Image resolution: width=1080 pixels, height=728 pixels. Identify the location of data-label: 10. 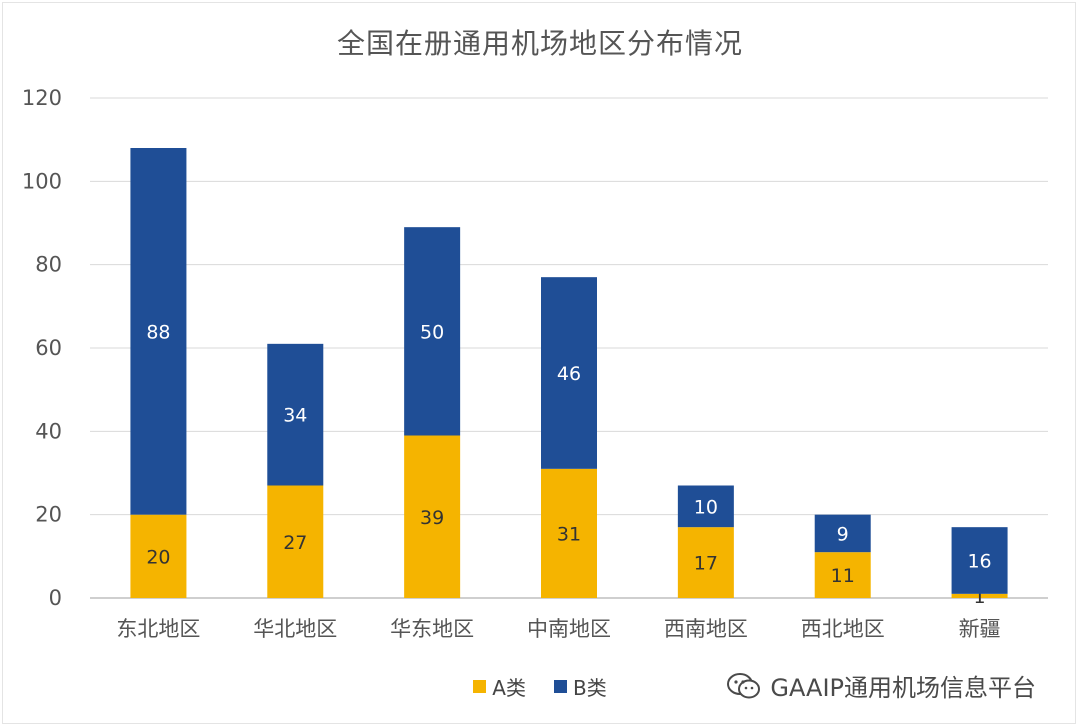
(706, 507).